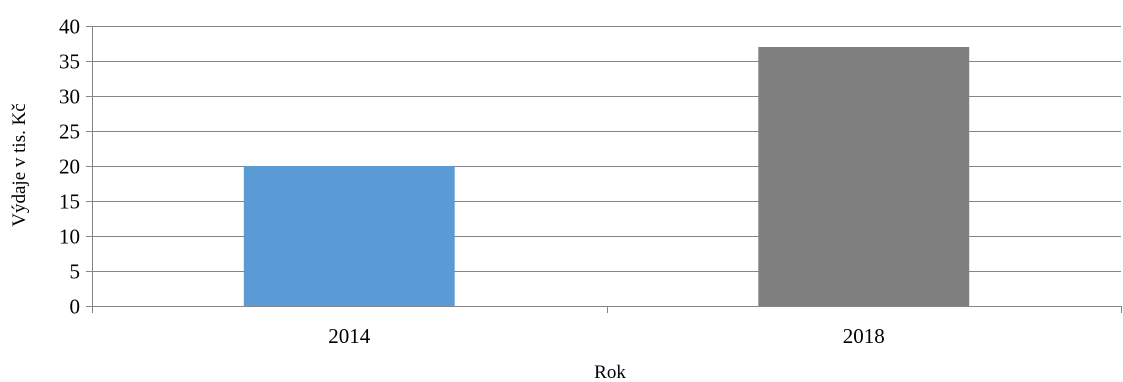 The height and width of the screenshot is (382, 1123). Describe the element at coordinates (69, 27) in the screenshot. I see `y-tick-label-40: 40` at that location.